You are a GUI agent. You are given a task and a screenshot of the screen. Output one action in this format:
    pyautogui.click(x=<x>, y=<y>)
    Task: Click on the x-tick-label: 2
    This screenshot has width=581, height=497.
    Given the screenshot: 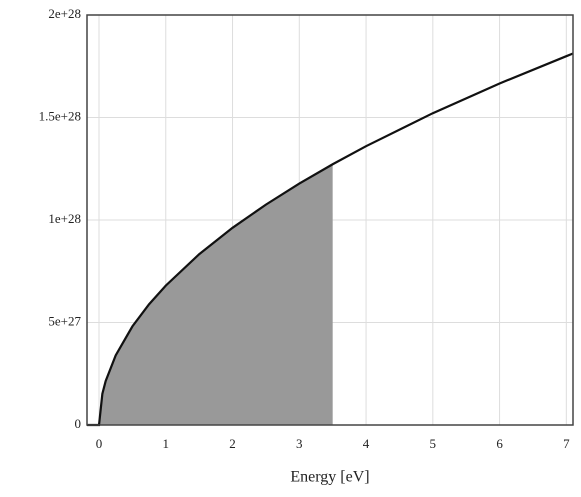 What is the action you would take?
    pyautogui.click(x=232, y=443)
    